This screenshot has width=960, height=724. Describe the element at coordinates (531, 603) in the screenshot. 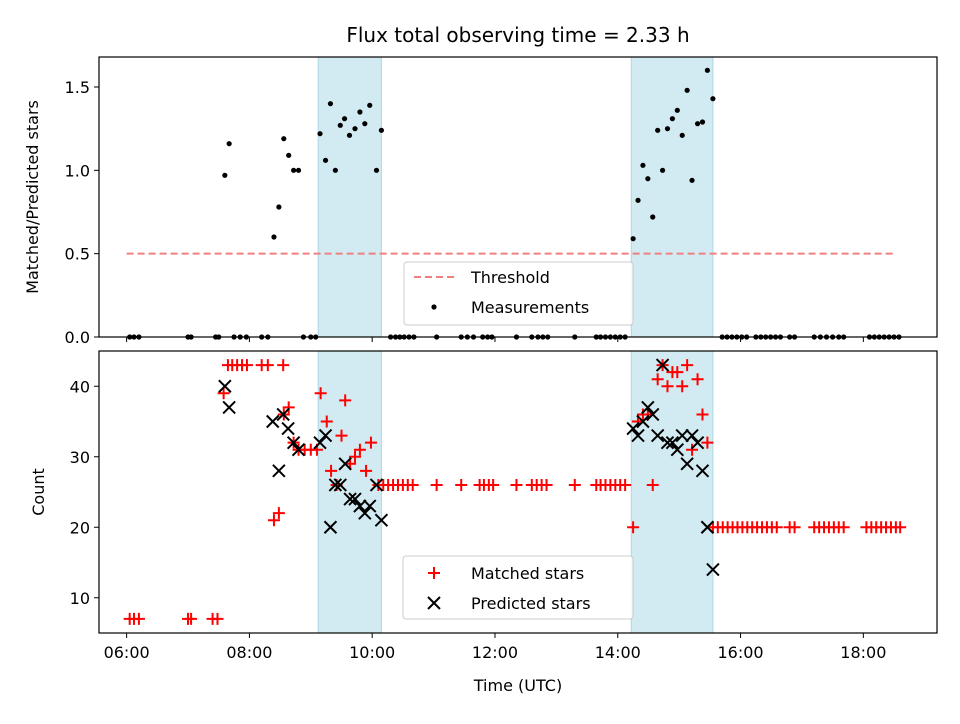

I see `predicted-legend-label: Predicted stars` at that location.